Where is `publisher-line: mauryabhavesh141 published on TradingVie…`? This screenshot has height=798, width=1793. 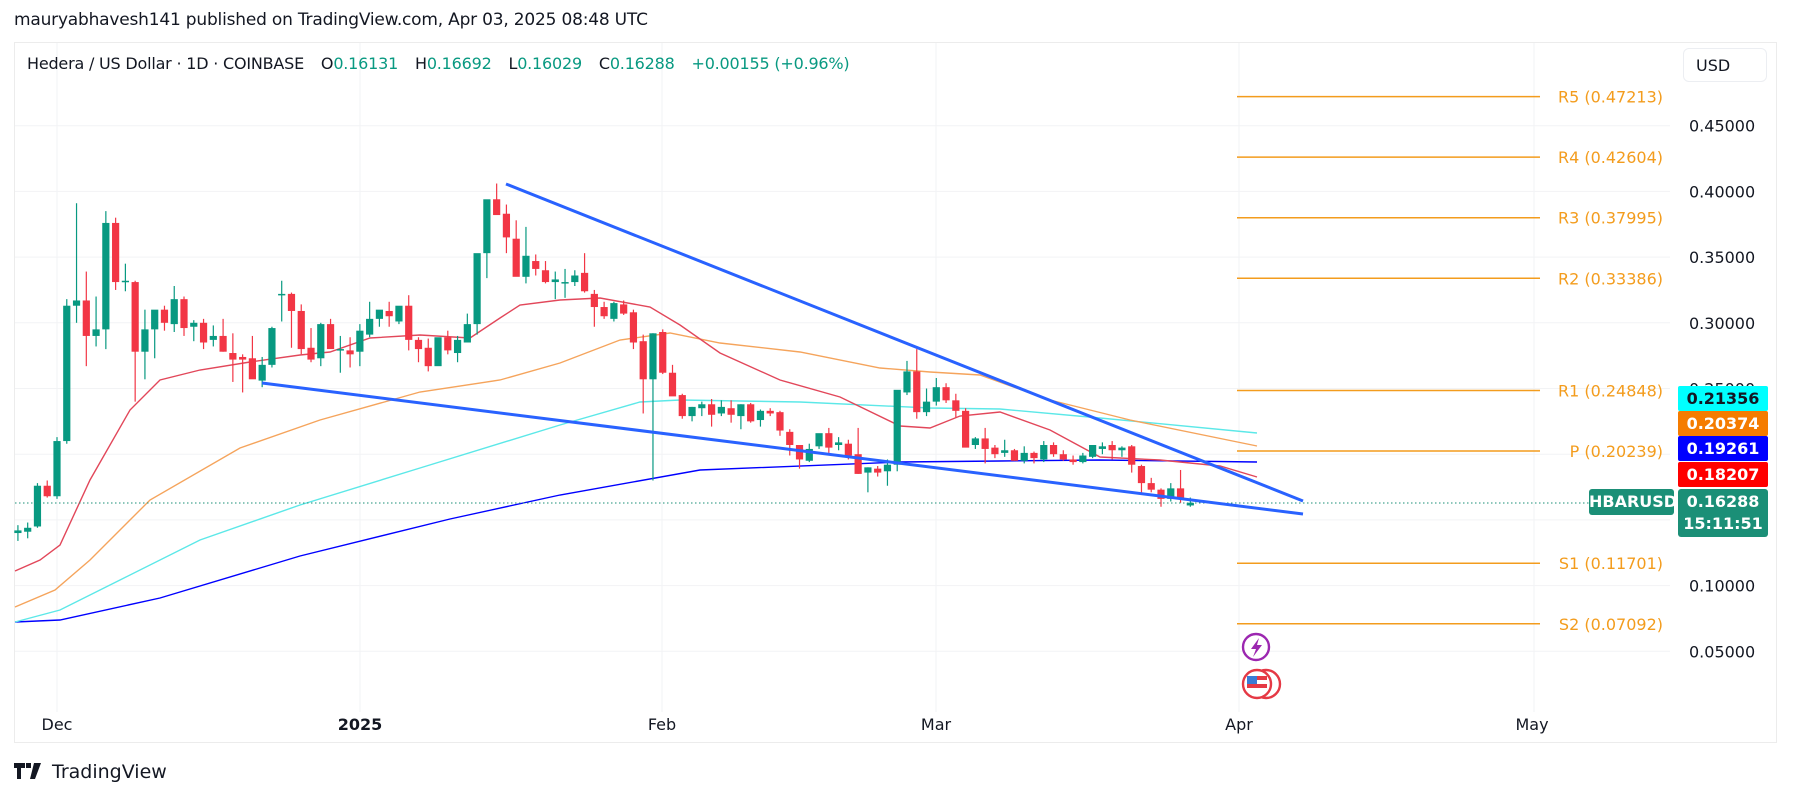
publisher-line: mauryabhavesh141 published on TradingVie… is located at coordinates (331, 20).